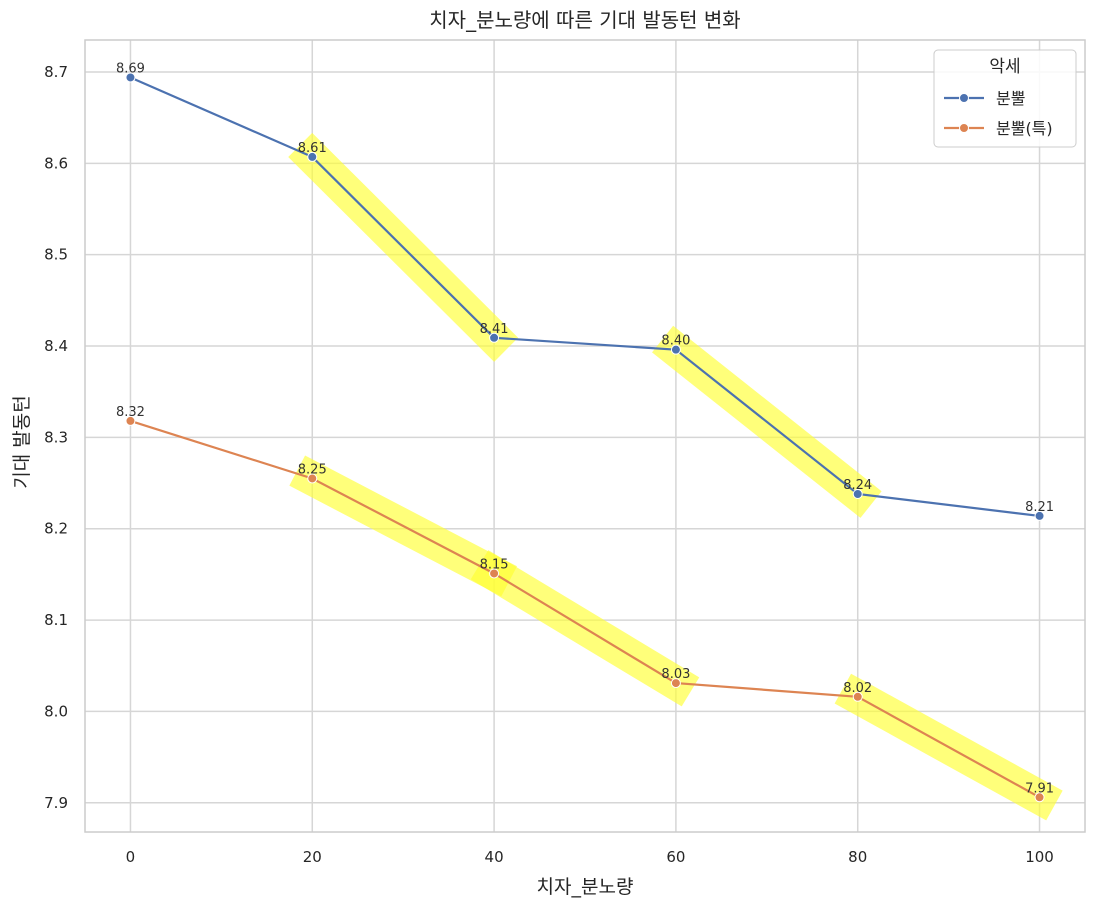 Image resolution: width=1098 pixels, height=913 pixels. I want to click on data-label: 8.25, so click(312, 469).